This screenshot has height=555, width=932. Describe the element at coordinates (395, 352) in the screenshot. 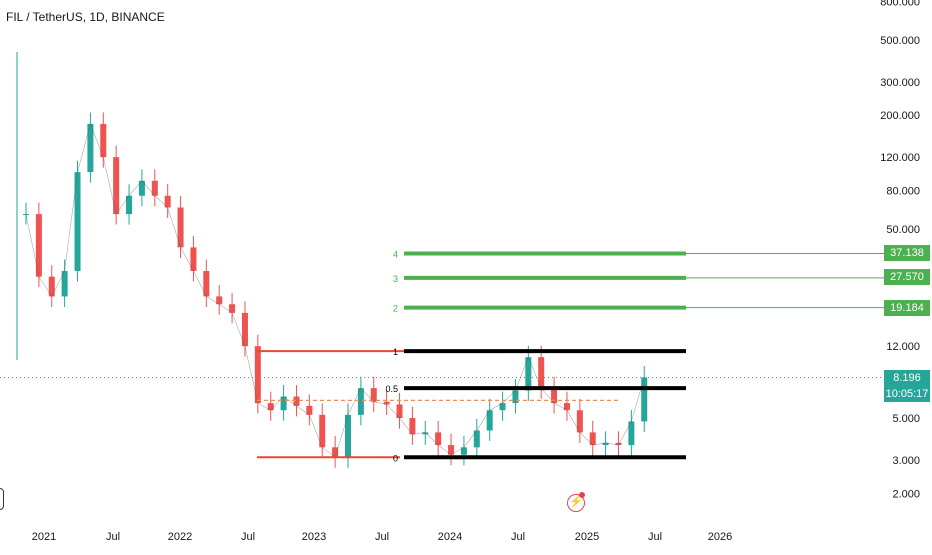

I see `level-label-1: 1` at that location.